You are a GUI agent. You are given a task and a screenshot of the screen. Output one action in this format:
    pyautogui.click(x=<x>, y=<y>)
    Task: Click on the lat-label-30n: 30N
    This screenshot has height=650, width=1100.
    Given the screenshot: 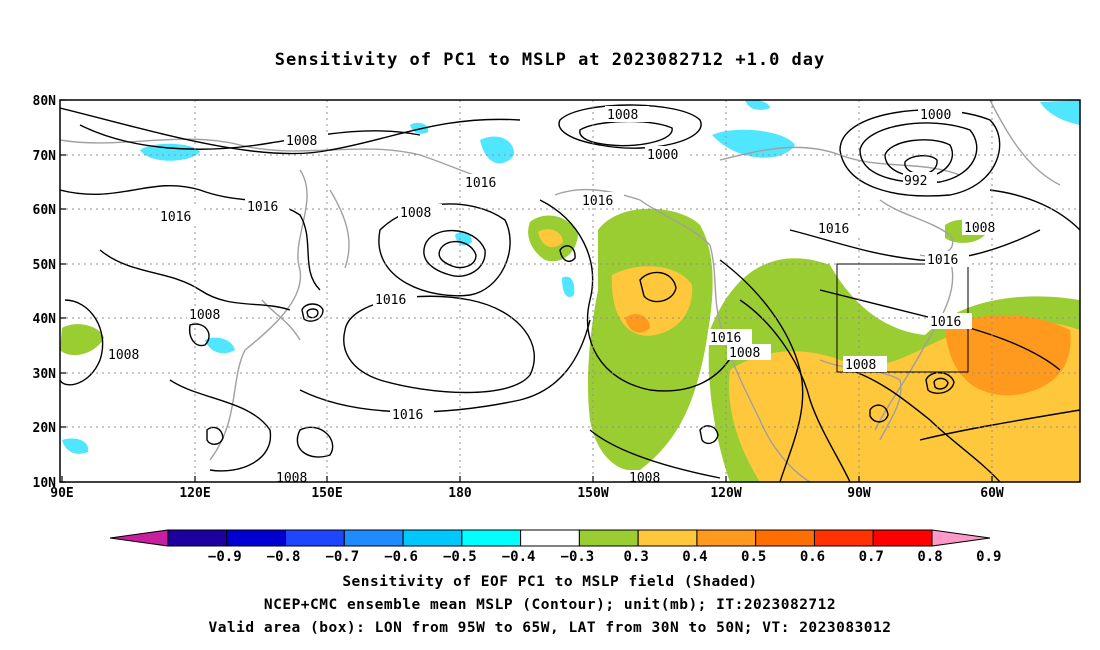 What is the action you would take?
    pyautogui.click(x=45, y=374)
    